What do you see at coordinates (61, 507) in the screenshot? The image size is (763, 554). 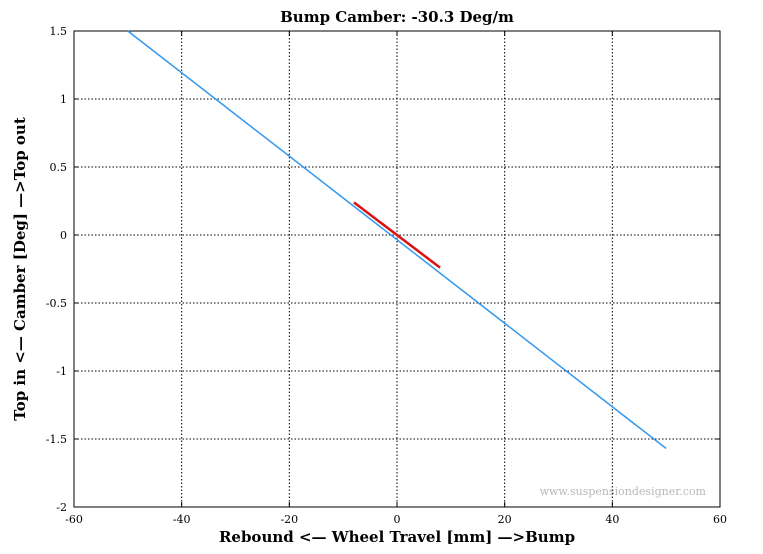 I see `y-tick-label: -2` at bounding box center [61, 507].